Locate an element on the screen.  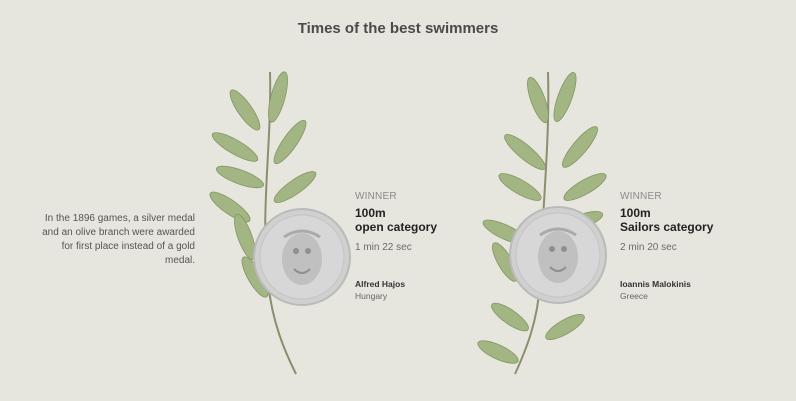
event-name: 100m Sailors category is located at coordinates (666, 220).